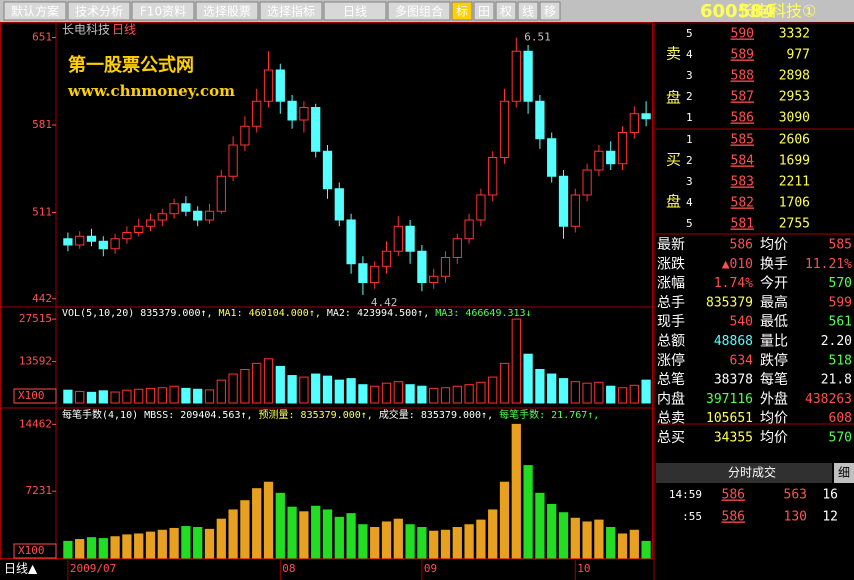 This screenshot has height=580, width=854. Describe the element at coordinates (673, 54) in the screenshot. I see `sell-label: 卖` at that location.